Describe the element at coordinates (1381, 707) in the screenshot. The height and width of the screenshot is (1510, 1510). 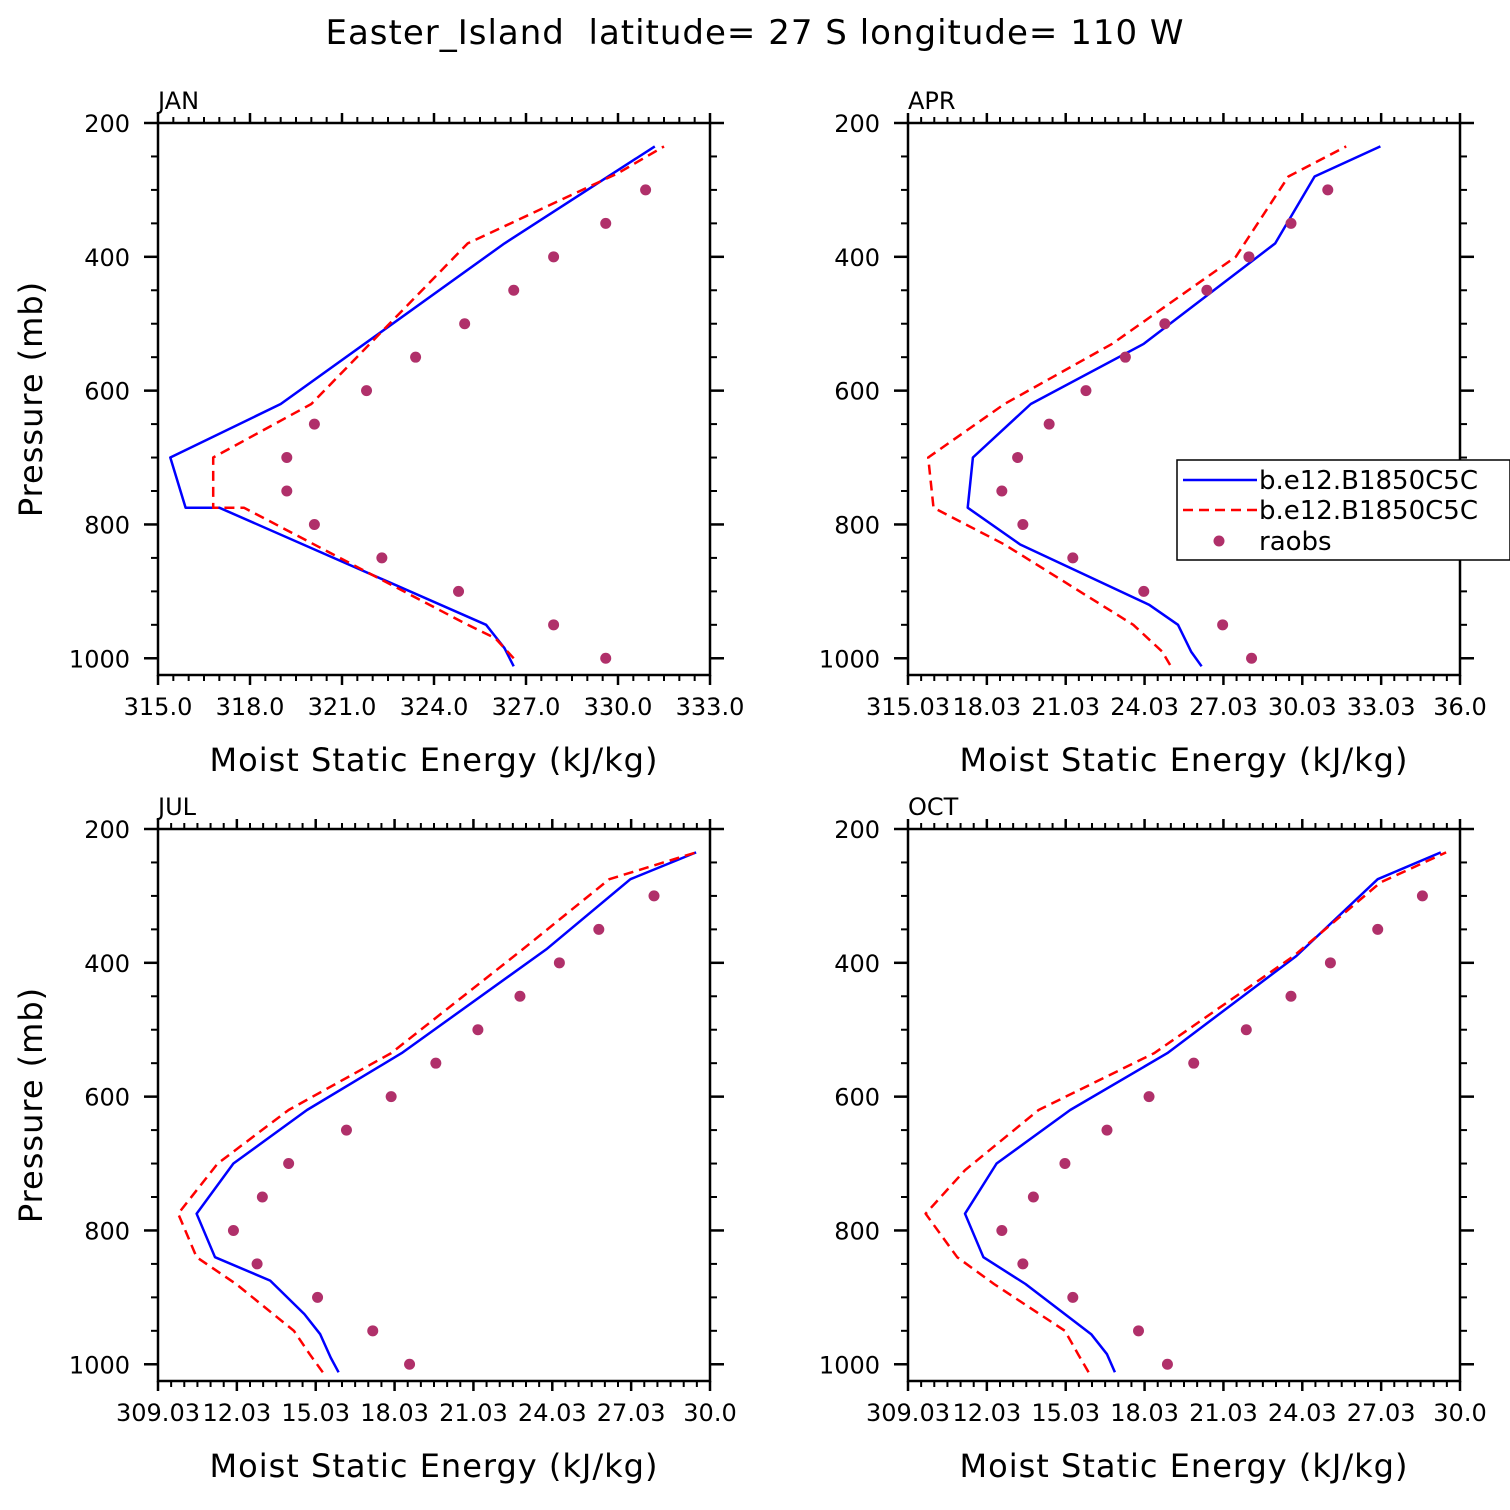
I see `x-tick-label: 33.03` at that location.